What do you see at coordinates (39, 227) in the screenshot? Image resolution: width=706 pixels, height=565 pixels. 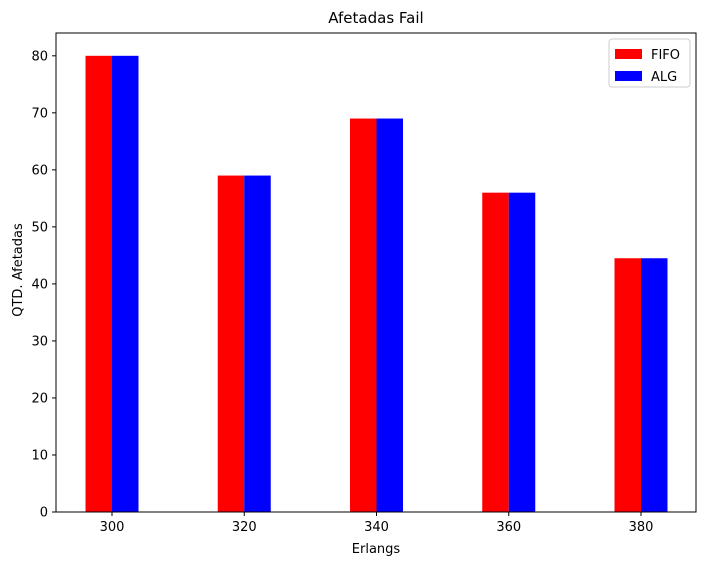 I see `y-tick-label: 50` at bounding box center [39, 227].